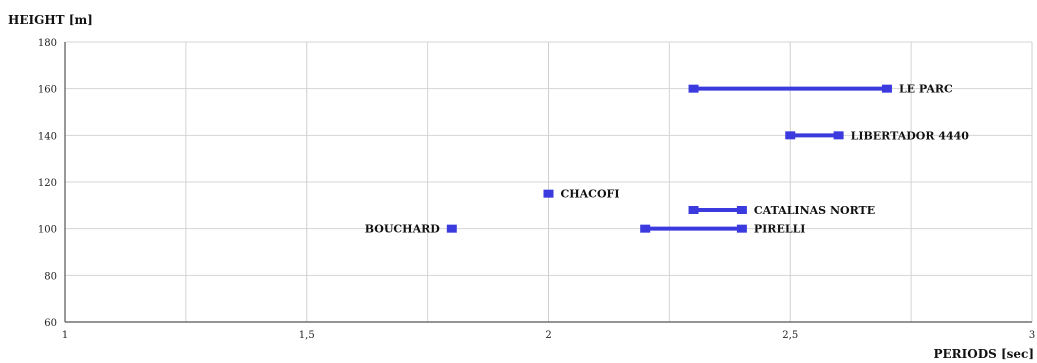 This screenshot has height=363, width=1037. What do you see at coordinates (47, 230) in the screenshot?
I see `y-tick-label: 100` at bounding box center [47, 230].